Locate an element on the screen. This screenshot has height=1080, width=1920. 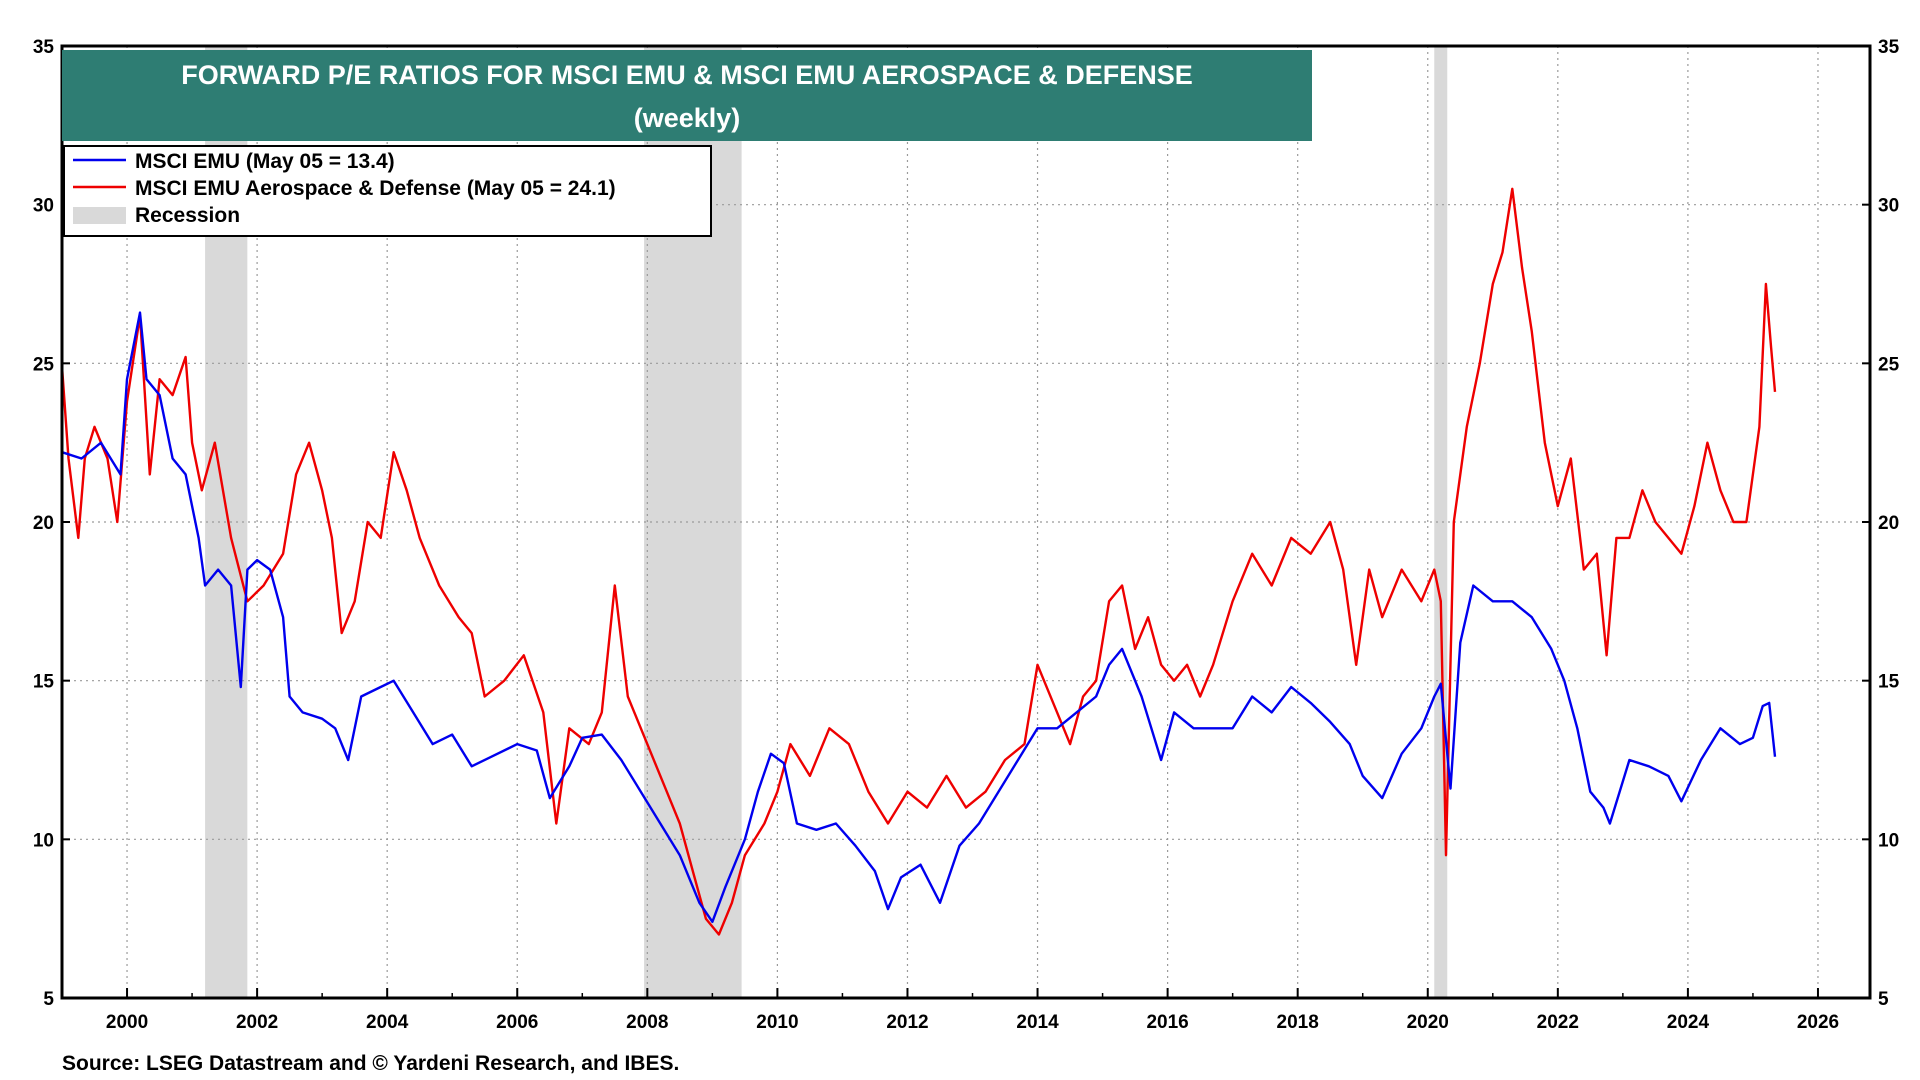
x-tick-label: 2010 is located at coordinates (777, 1022).